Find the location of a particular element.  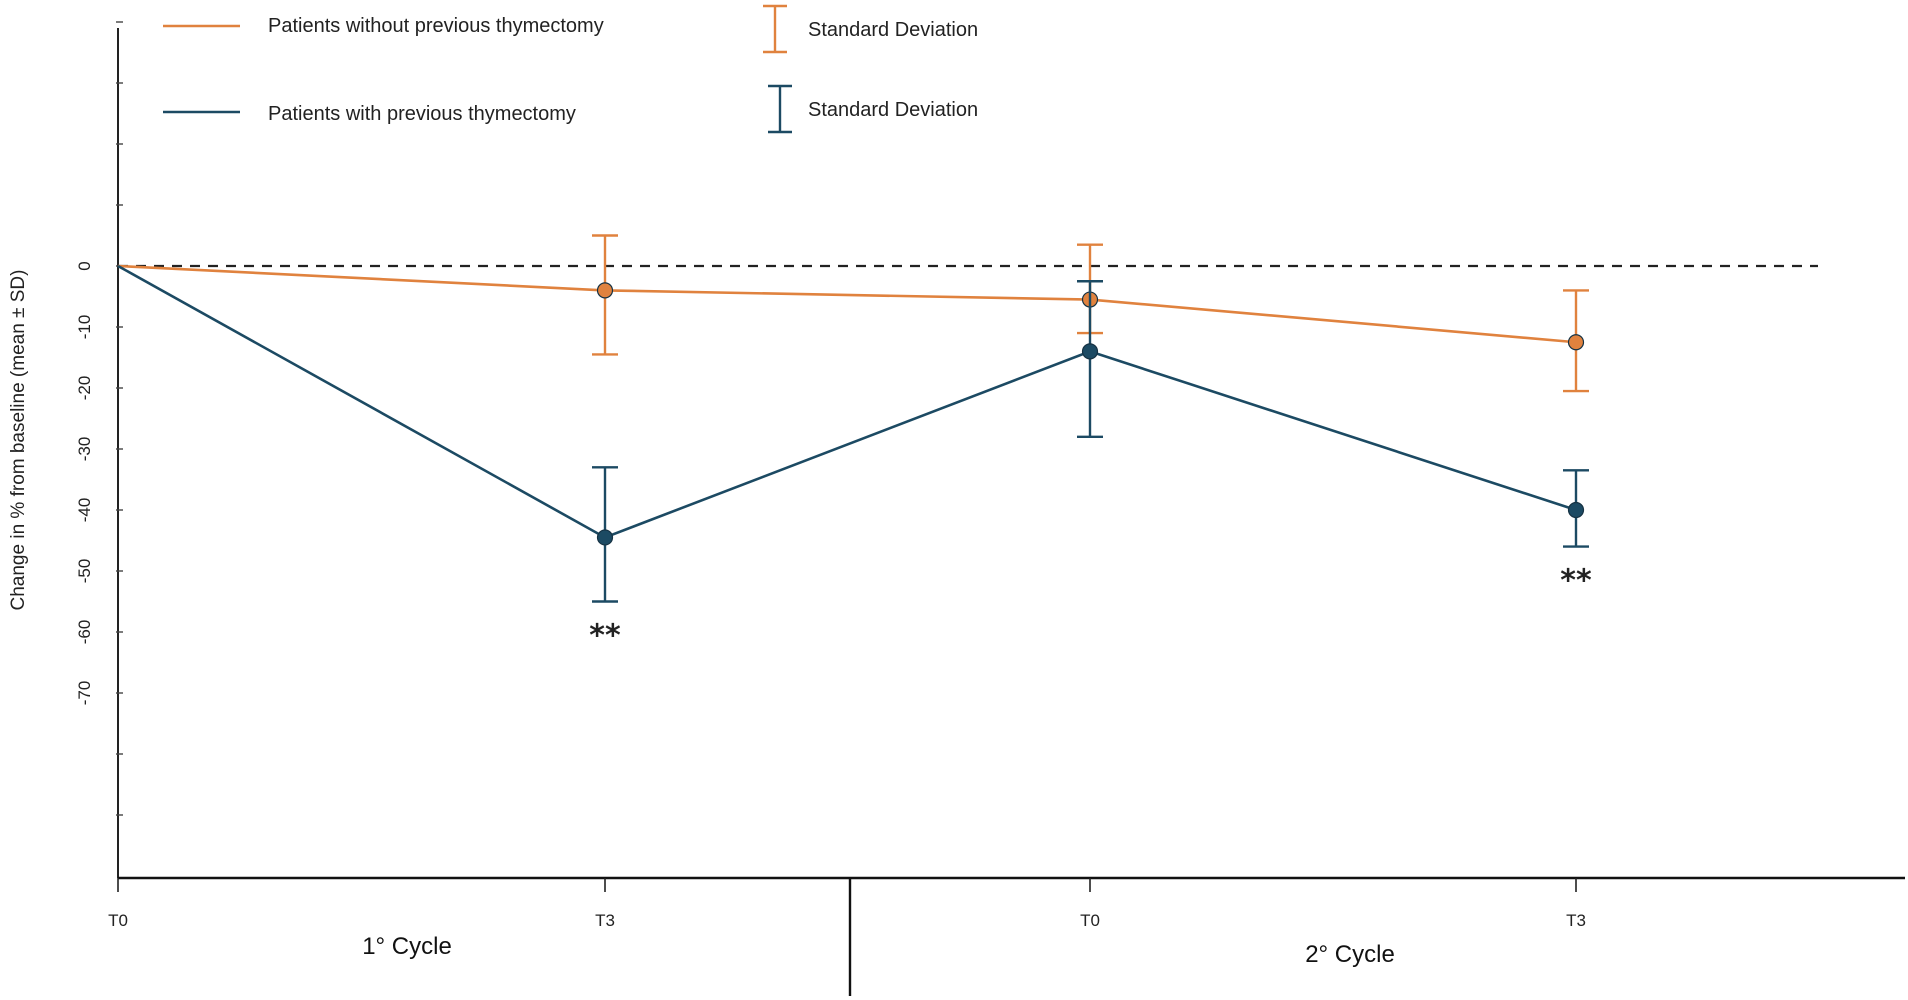

legend-series-label: Patients with previous thymectomy is located at coordinates (422, 114).